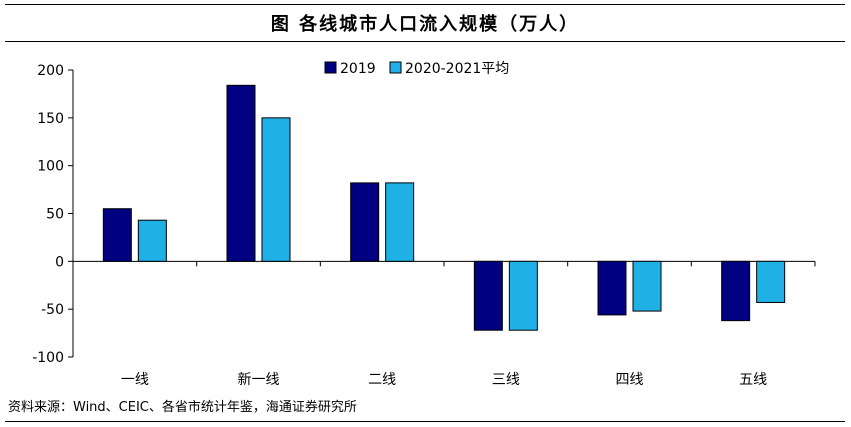  Describe the element at coordinates (753, 380) in the screenshot. I see `x-category-label: 五线` at that location.